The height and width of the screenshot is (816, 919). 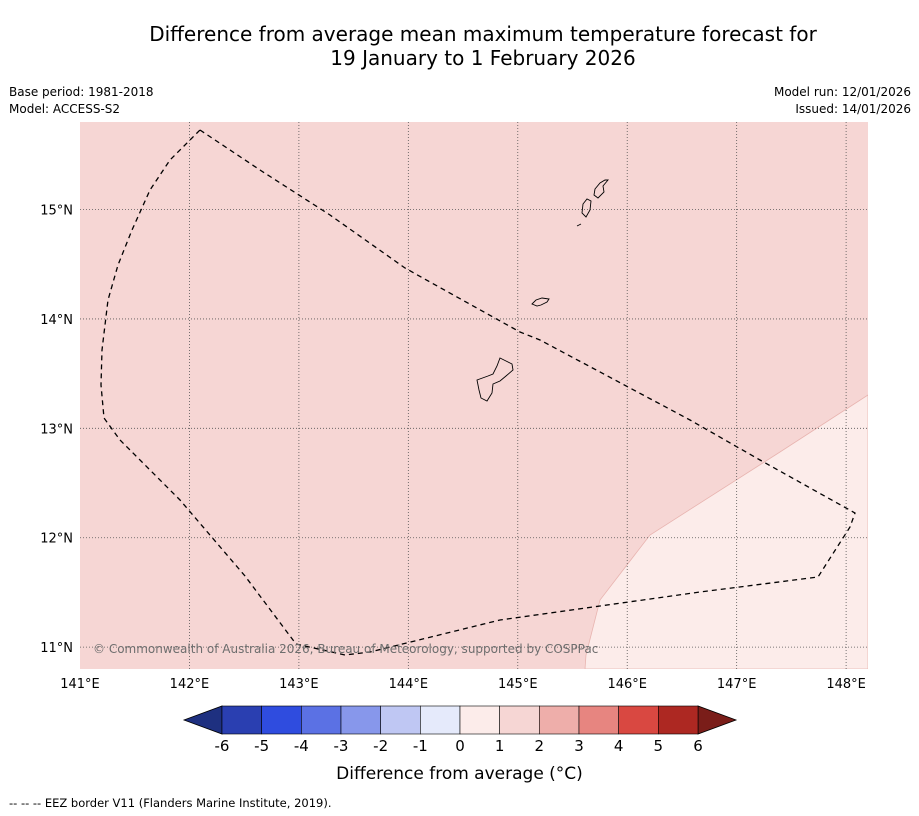 What do you see at coordinates (301, 746) in the screenshot?
I see `colorbar-tick-label: -4` at bounding box center [301, 746].